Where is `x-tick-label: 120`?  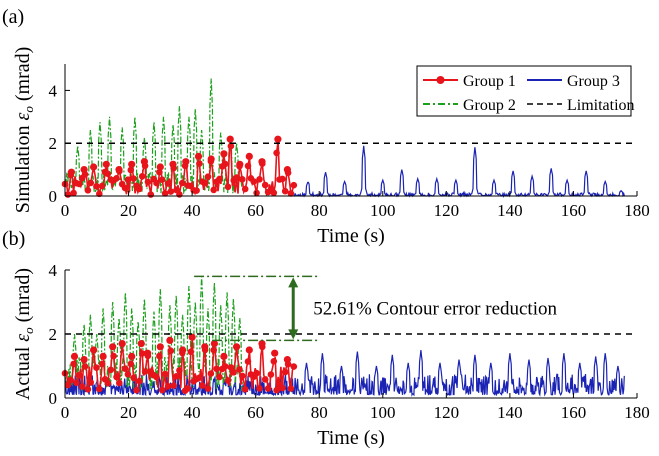 x-tick-label: 120 is located at coordinates (447, 412).